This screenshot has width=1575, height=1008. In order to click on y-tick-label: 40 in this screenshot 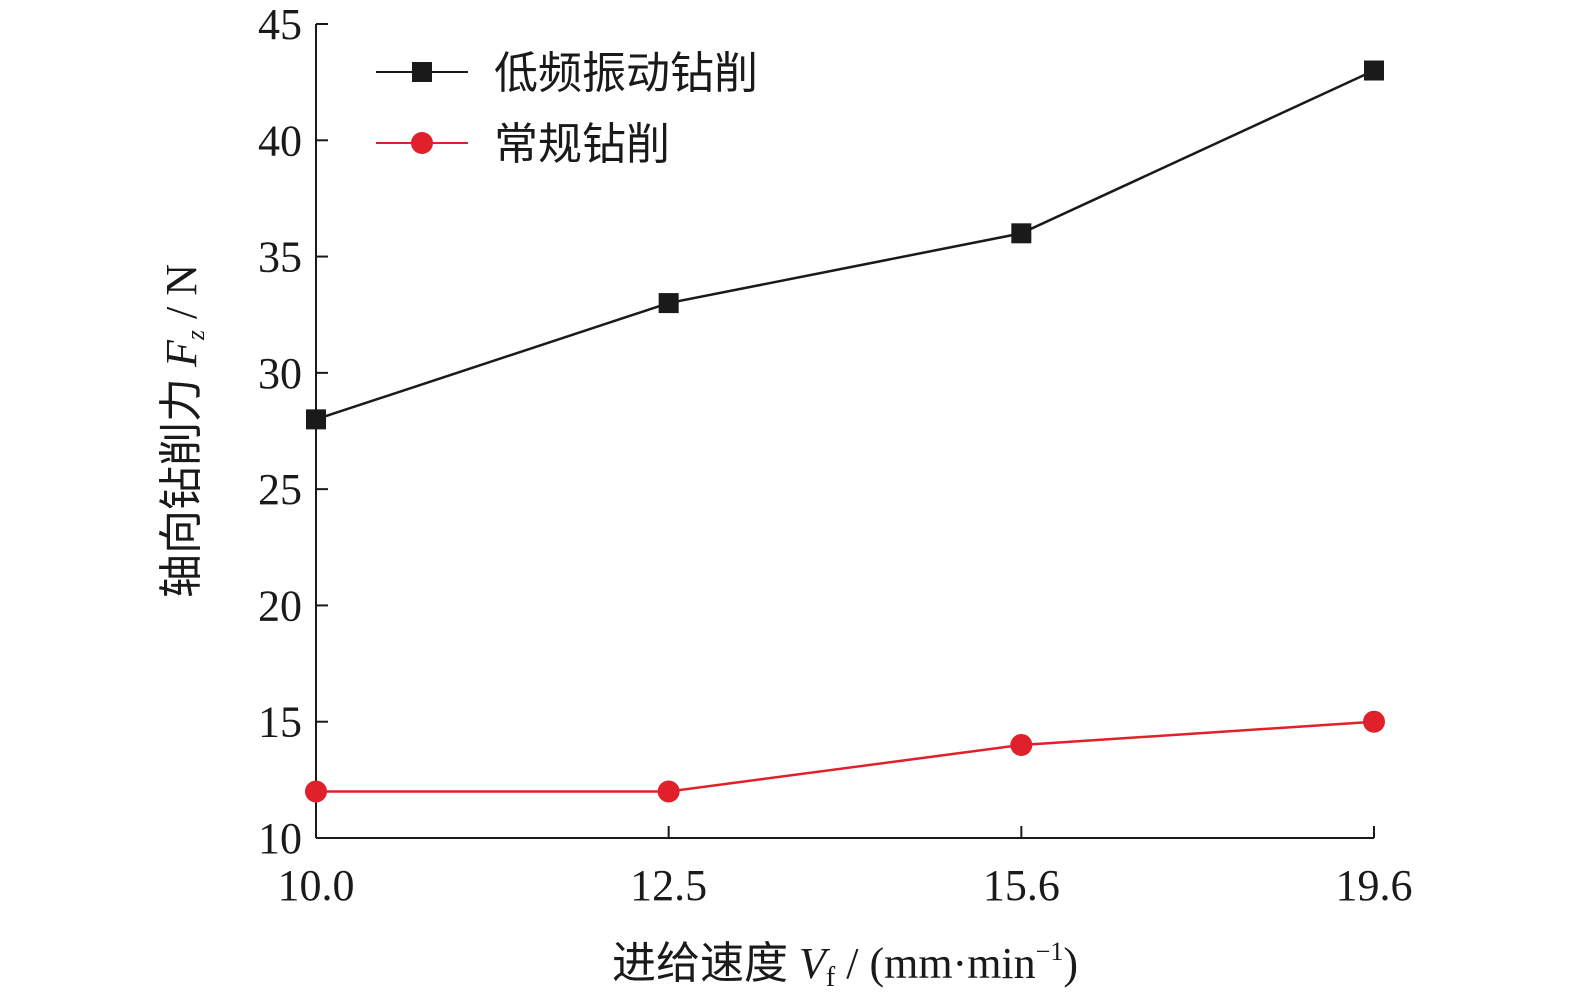, I will do `click(280, 140)`.